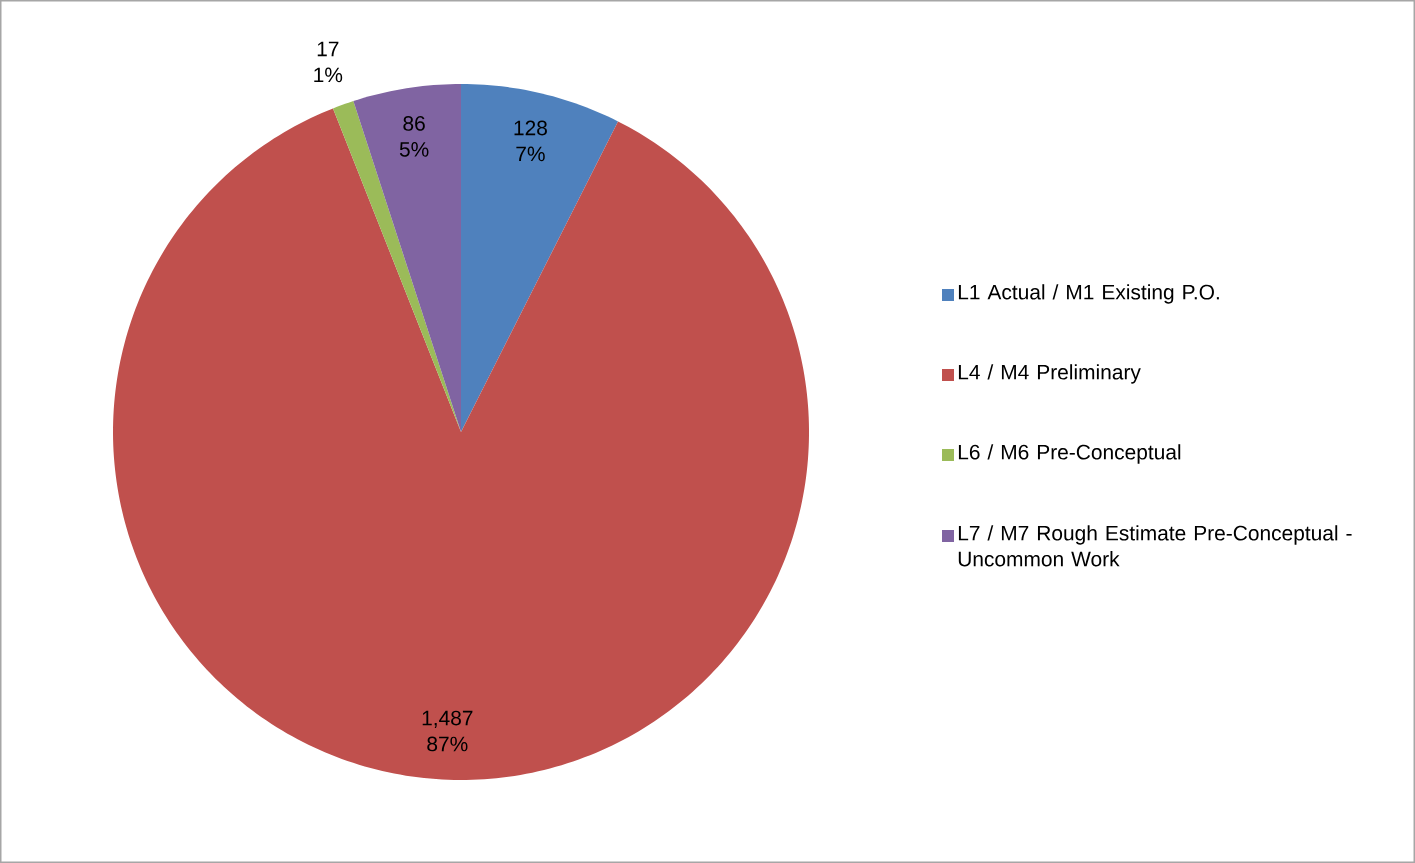  What do you see at coordinates (447, 719) in the screenshot?
I see `data-label: 1,487` at bounding box center [447, 719].